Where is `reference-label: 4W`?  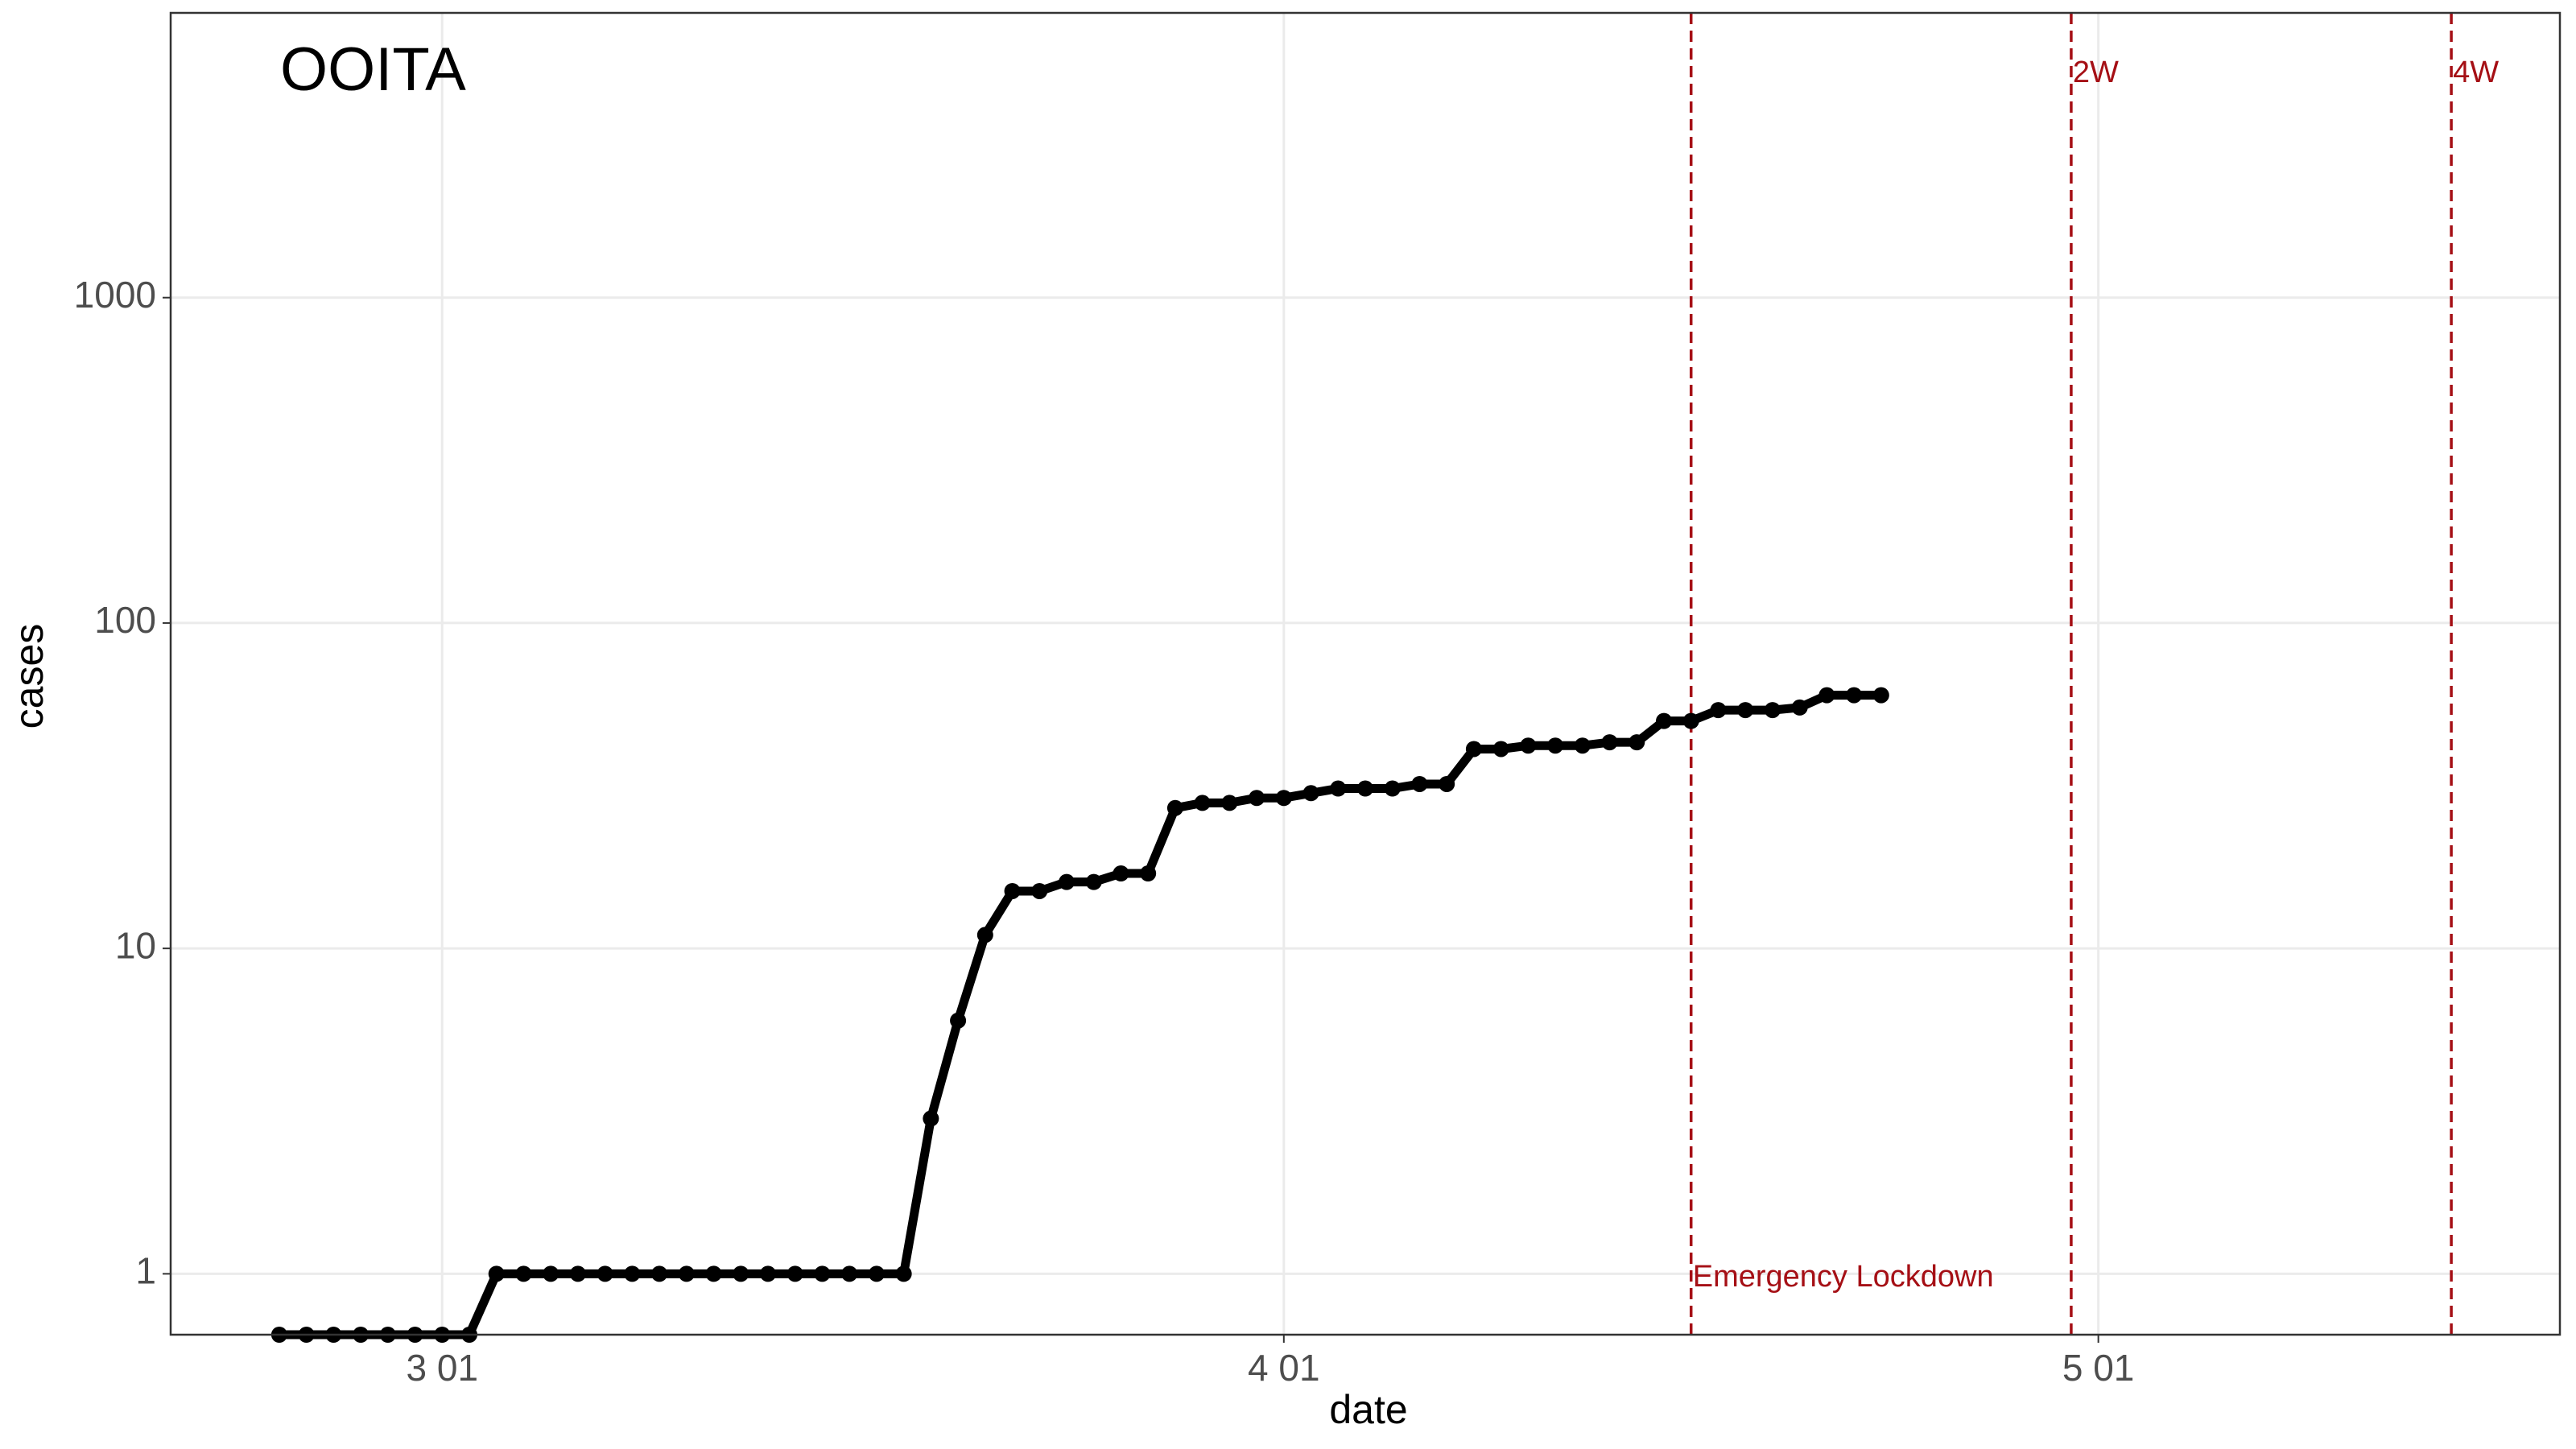 reference-label: 4W is located at coordinates (2476, 72).